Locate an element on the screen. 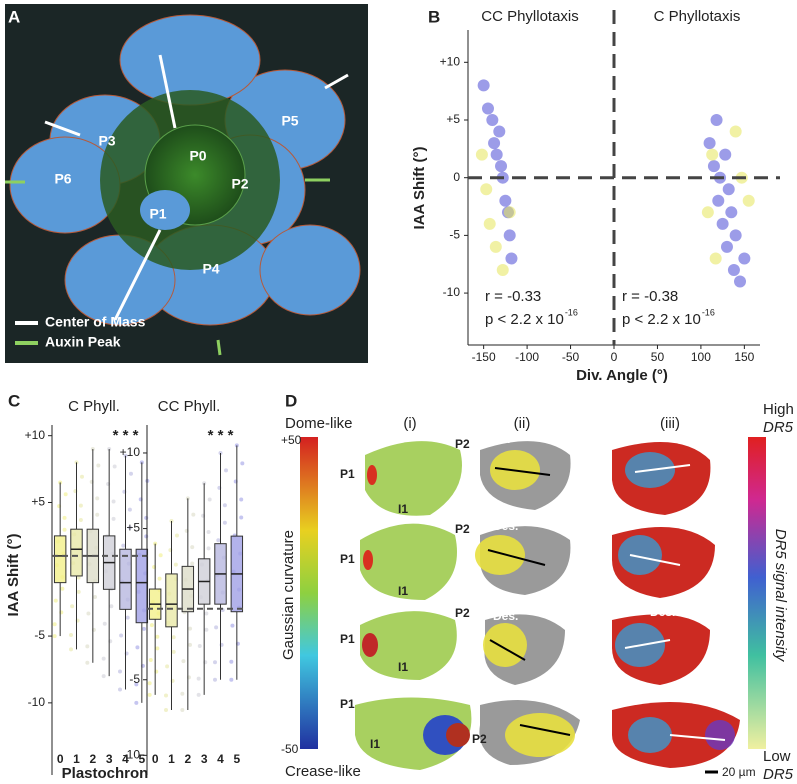 Image resolution: width=797 pixels, height=784 pixels. y-axis-label: IAA Shift (°) is located at coordinates (419, 188).